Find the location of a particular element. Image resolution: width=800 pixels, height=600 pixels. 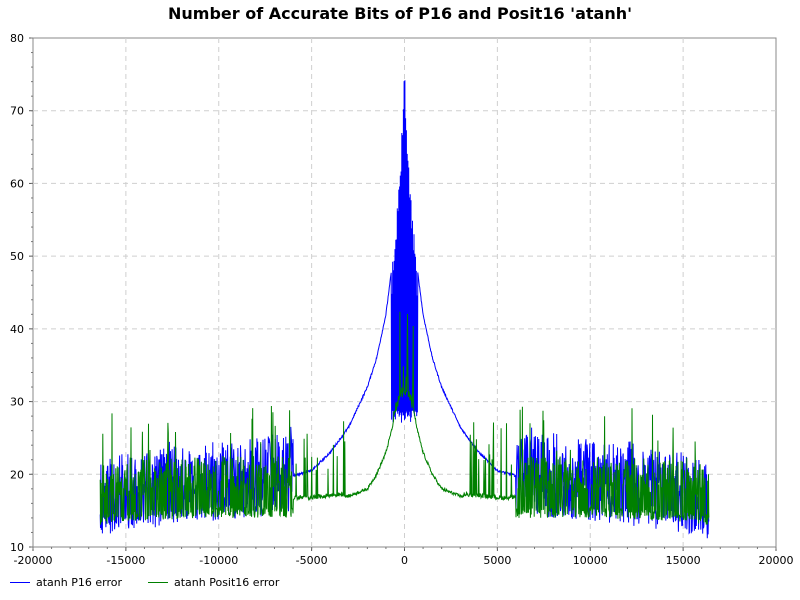

legend-label-p16: atanh P16 error is located at coordinates (79, 582).